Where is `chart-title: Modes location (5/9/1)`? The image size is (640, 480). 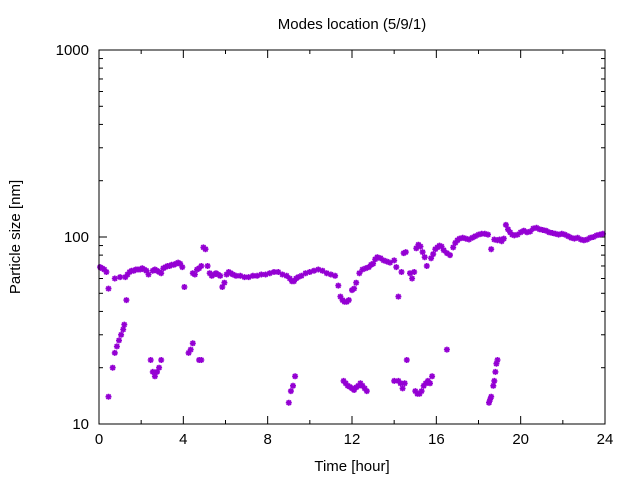 chart-title: Modes location (5/9/1) is located at coordinates (352, 24).